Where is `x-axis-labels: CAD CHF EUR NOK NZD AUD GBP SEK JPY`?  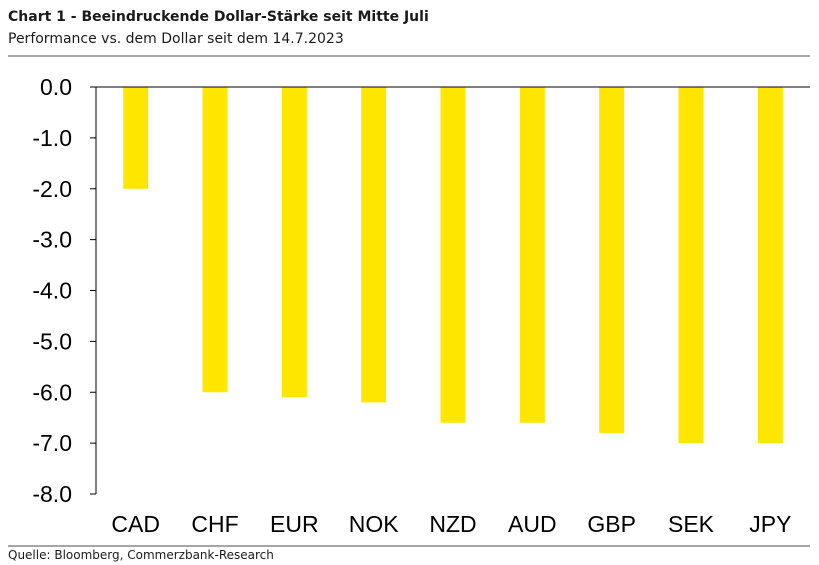 x-axis-labels: CAD CHF EUR NOK NZD AUD GBP SEK JPY is located at coordinates (451, 524).